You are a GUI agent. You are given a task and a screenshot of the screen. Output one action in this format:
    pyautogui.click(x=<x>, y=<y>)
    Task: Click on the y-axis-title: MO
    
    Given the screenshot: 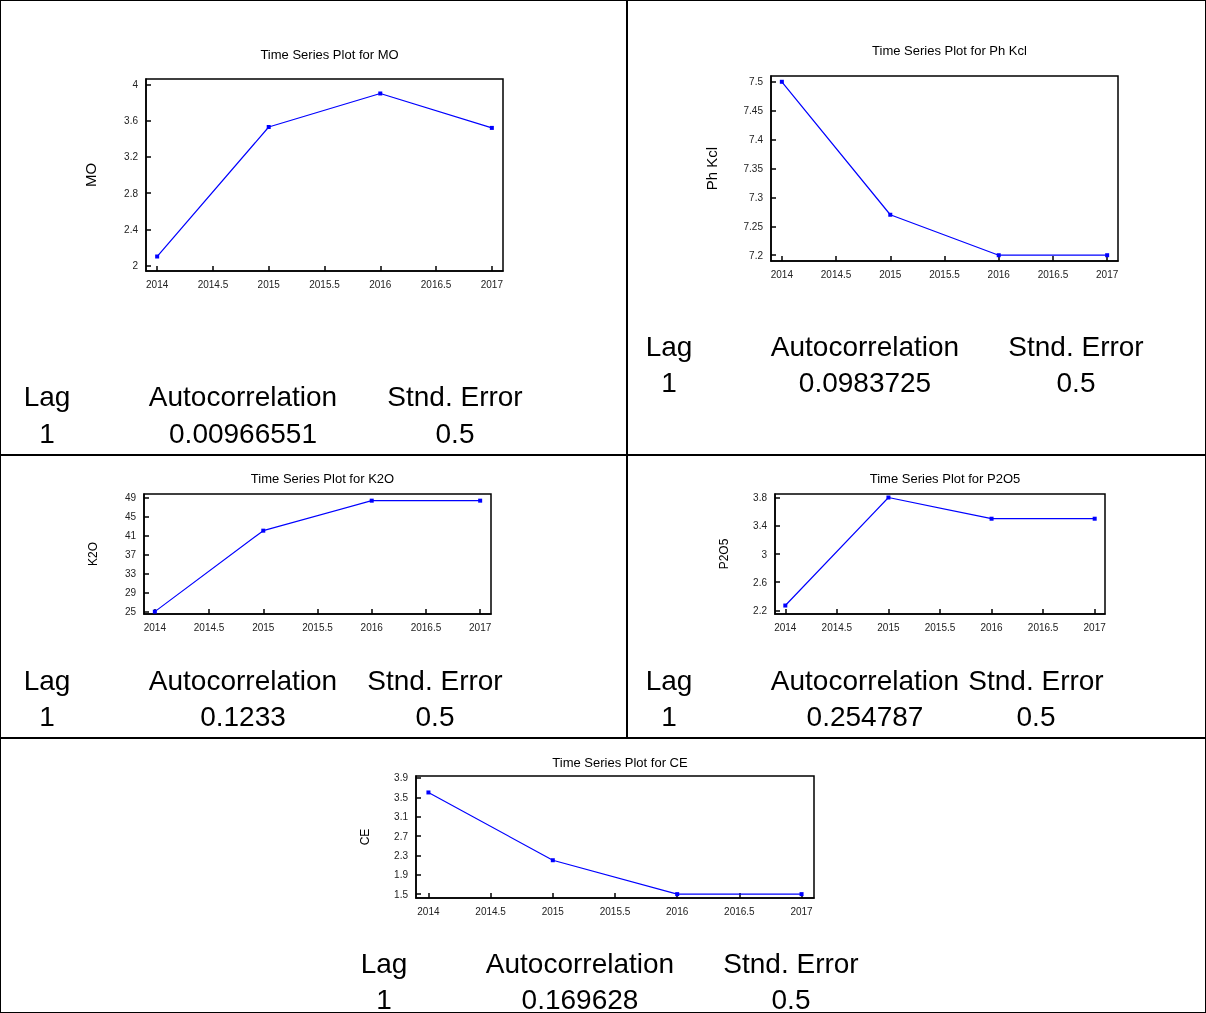 What is the action you would take?
    pyautogui.click(x=90, y=175)
    